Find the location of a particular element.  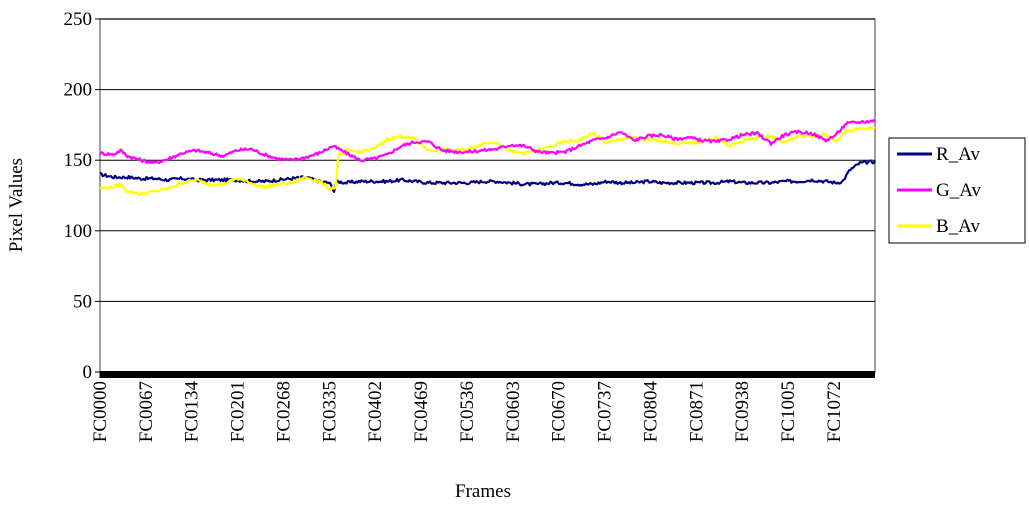

y-tick-label: 100 is located at coordinates (78, 231).